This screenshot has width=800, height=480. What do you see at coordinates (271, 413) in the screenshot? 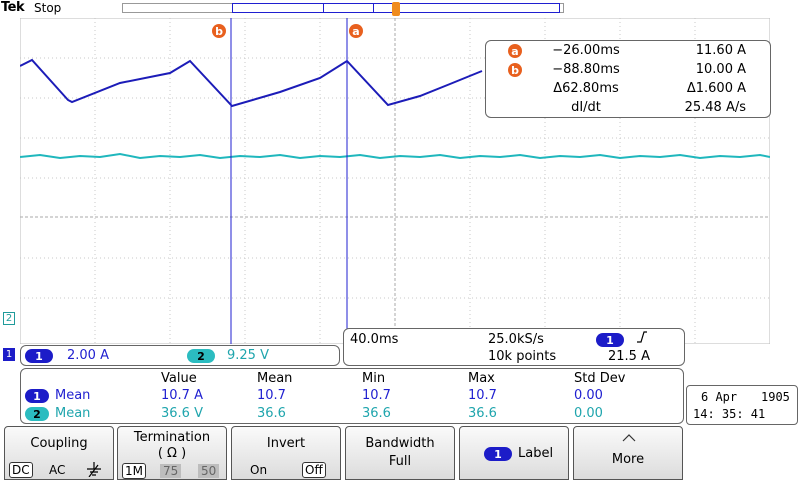
I see `meas-row2-mean: 36.6` at bounding box center [271, 413].